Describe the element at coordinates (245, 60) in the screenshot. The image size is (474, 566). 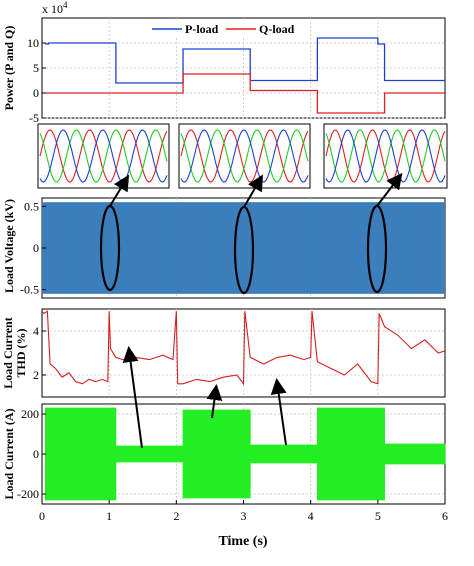
I see `series-line-p-load` at that location.